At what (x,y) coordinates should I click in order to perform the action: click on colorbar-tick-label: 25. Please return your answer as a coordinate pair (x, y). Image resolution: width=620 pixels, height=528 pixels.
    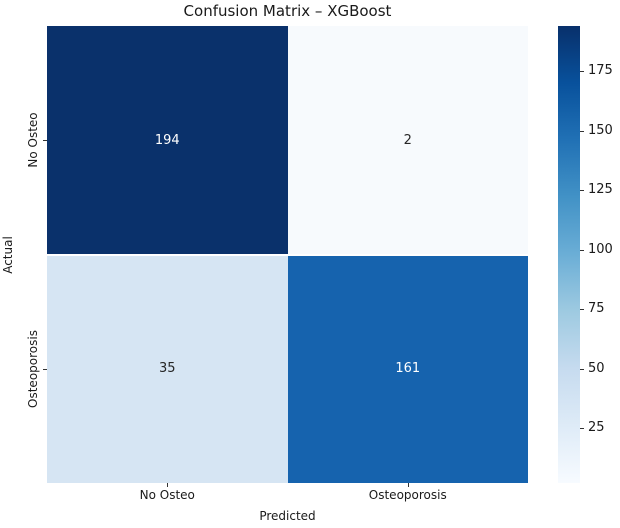
    Looking at the image, I should click on (596, 428).